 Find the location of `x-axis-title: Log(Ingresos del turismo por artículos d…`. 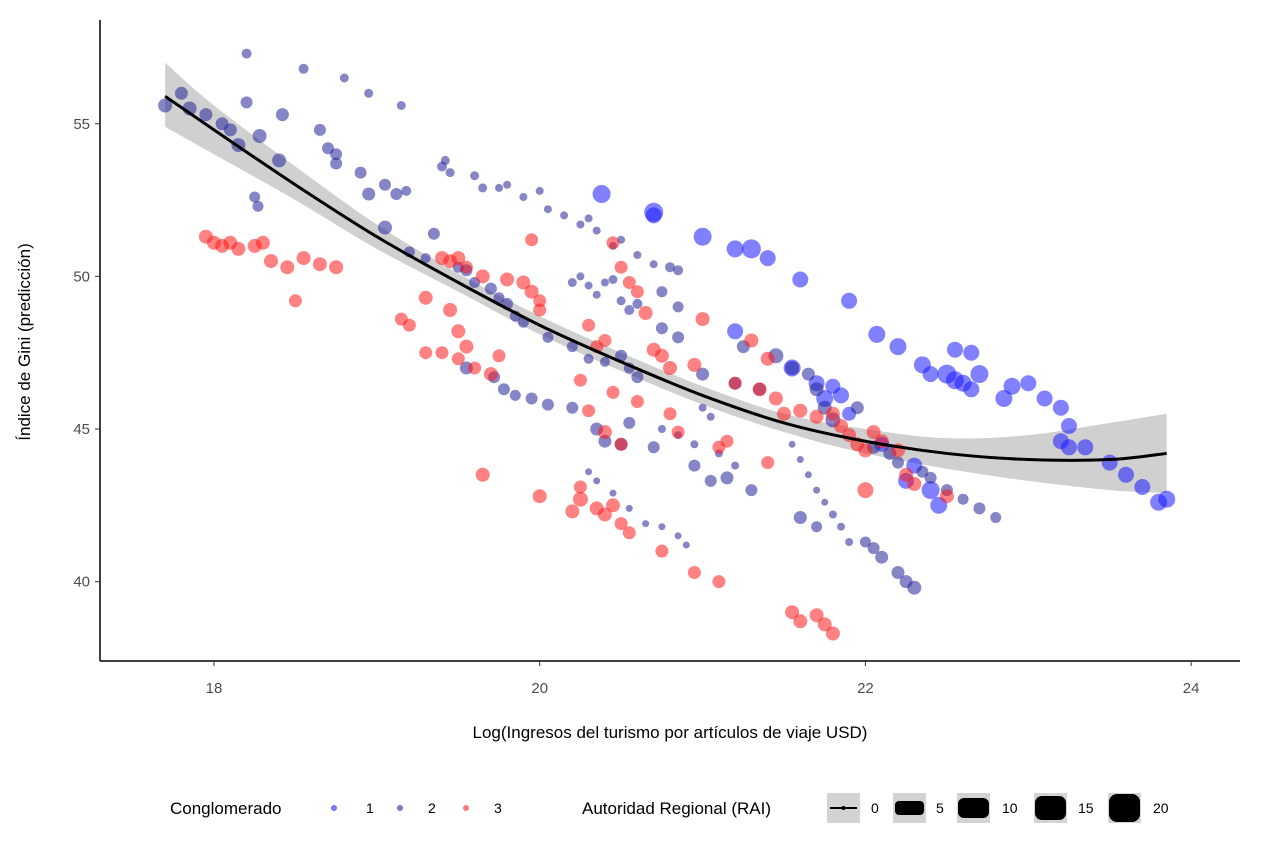

x-axis-title: Log(Ingresos del turismo por artículos d… is located at coordinates (670, 732).